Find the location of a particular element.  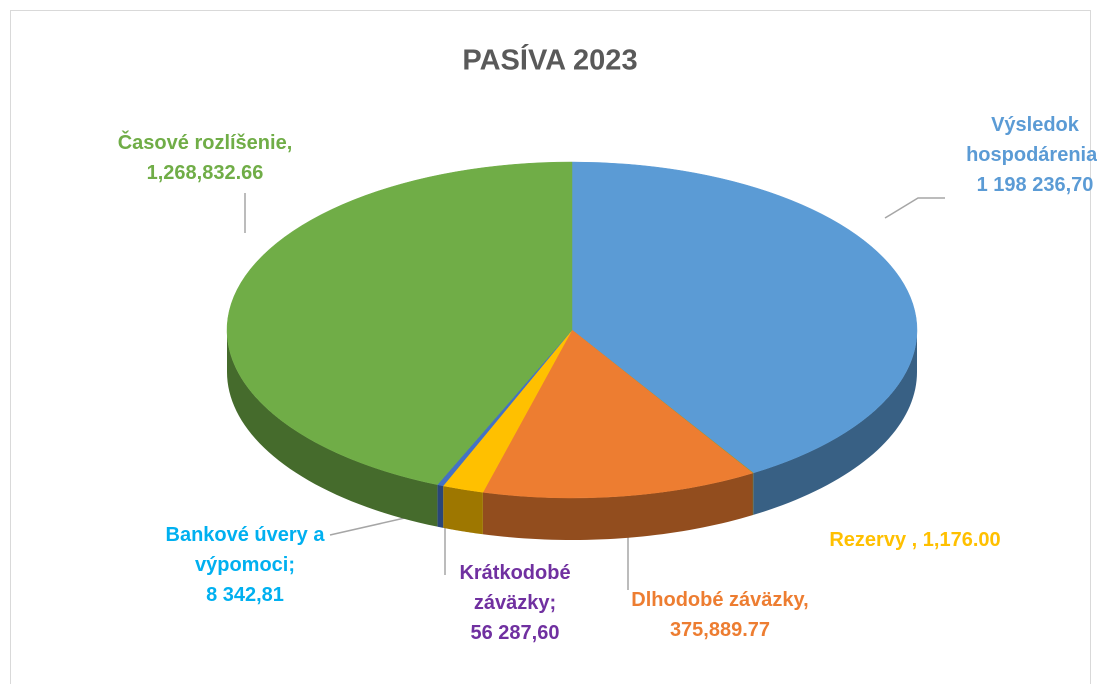

label-name: Krátkodobé záväzky; is located at coordinates (515, 588).